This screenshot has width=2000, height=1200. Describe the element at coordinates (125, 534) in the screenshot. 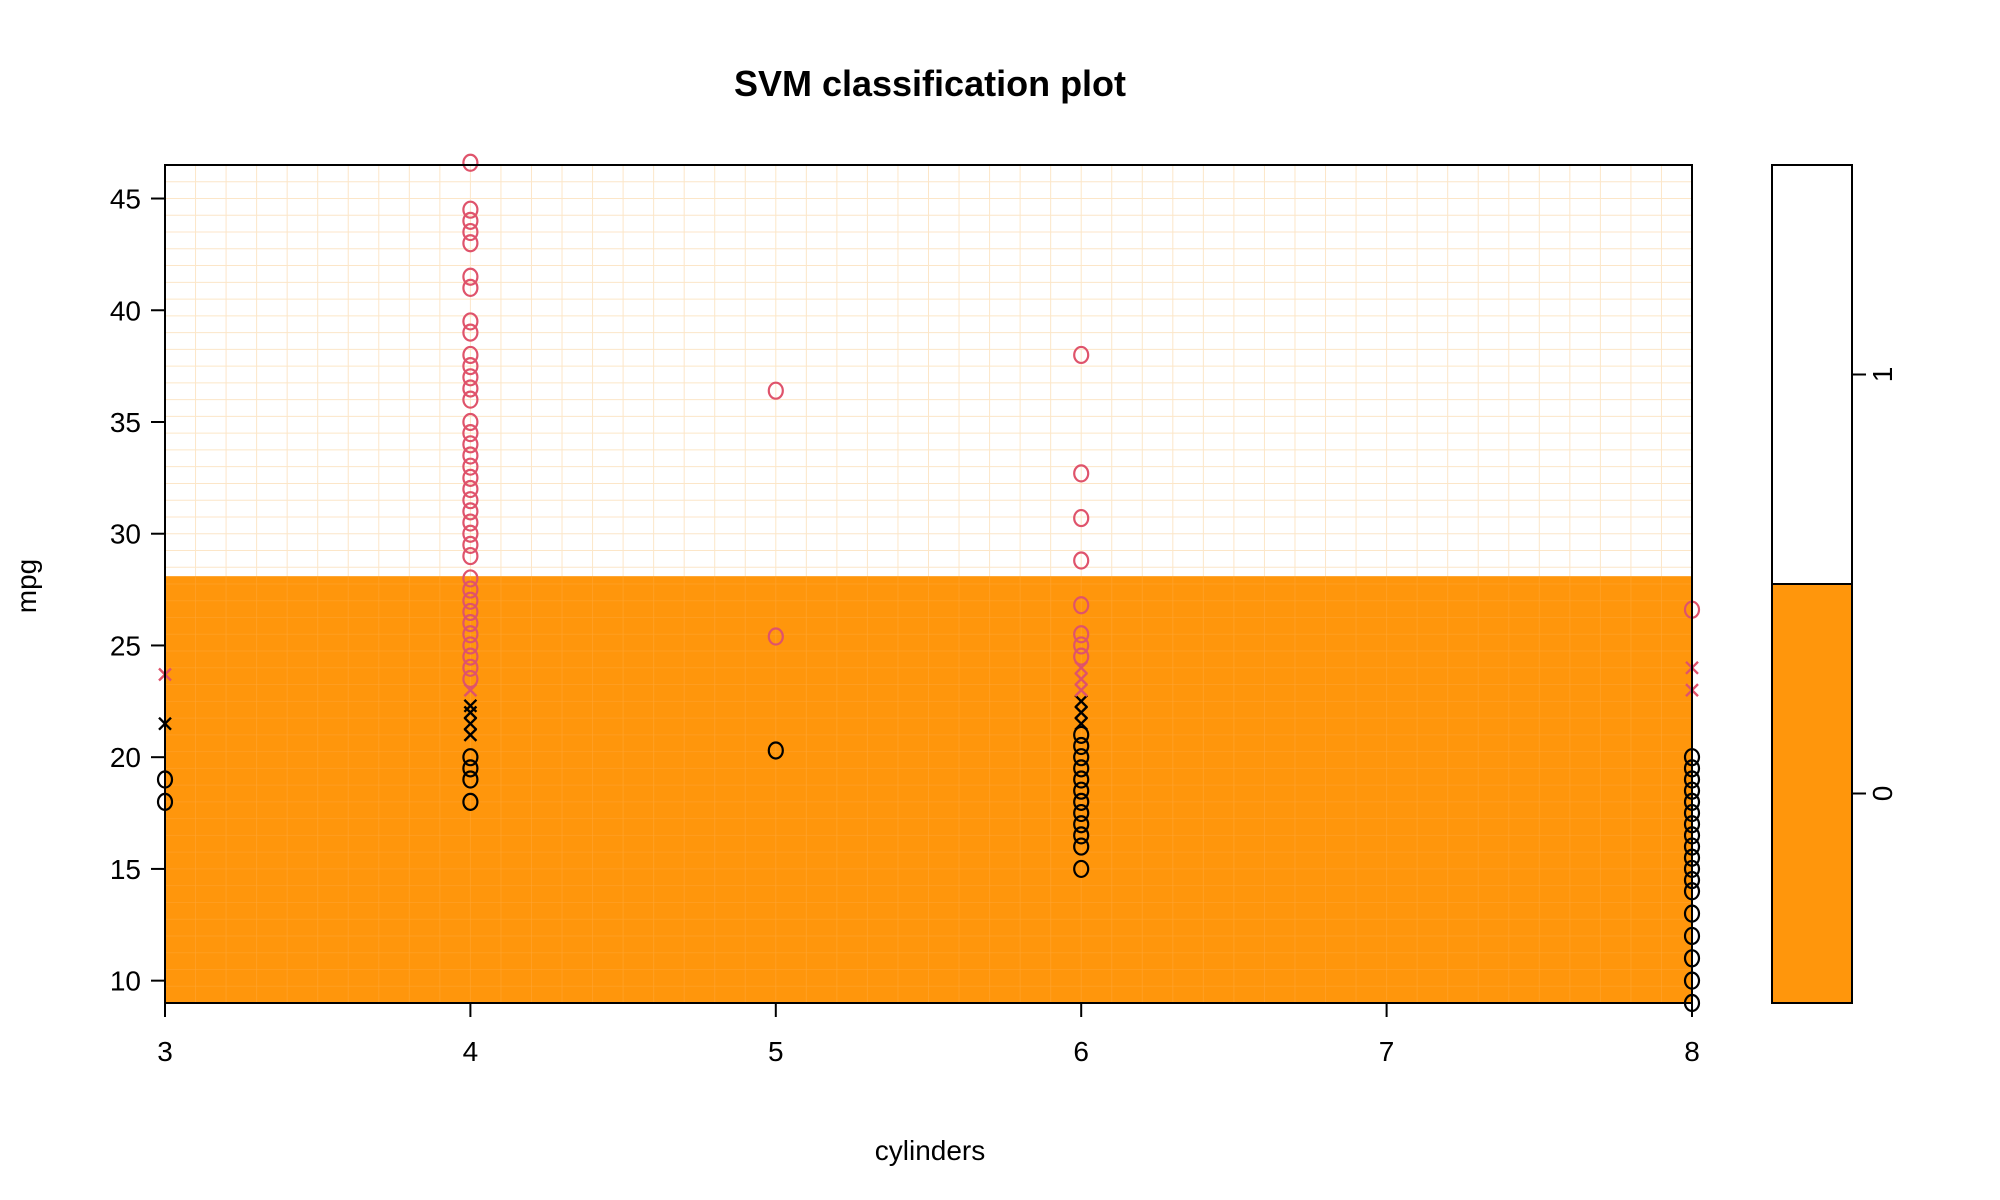

I see `y-tick-label: 30` at that location.